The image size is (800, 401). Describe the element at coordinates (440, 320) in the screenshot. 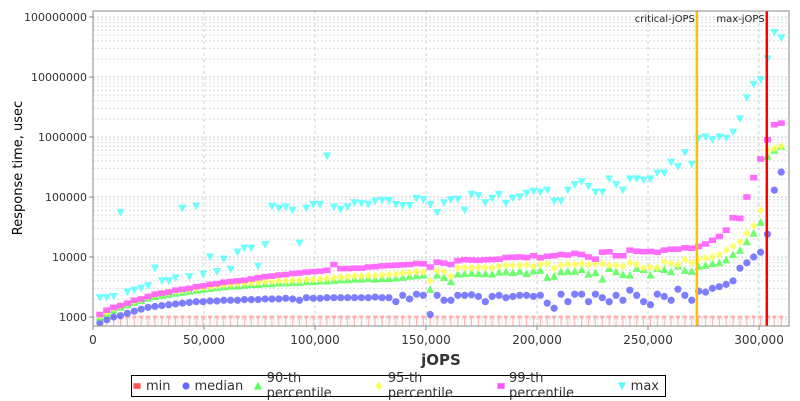

I see `series-min` at that location.